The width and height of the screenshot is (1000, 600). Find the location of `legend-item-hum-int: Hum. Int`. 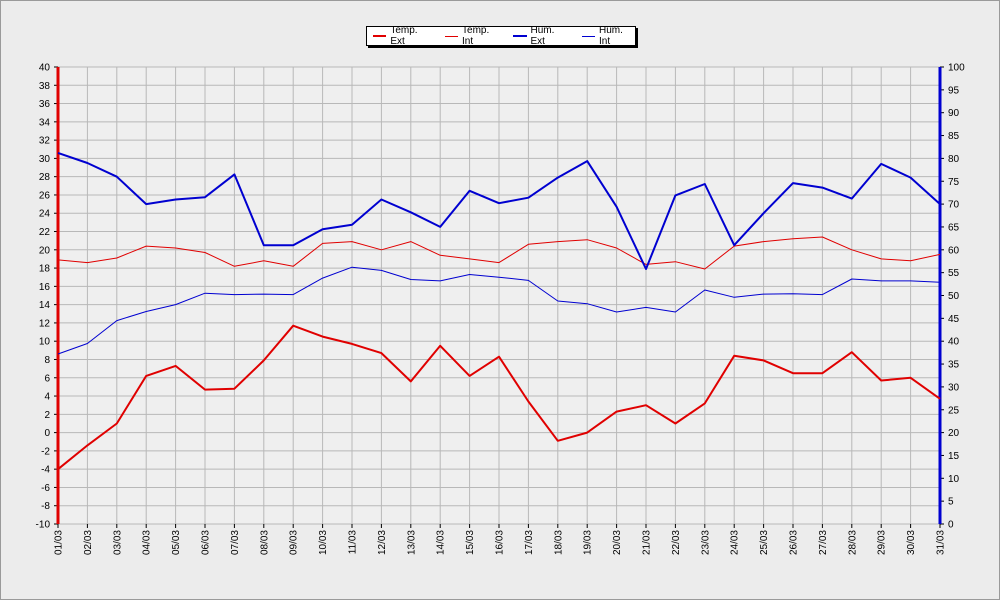

legend-item-hum-int: Hum. Int is located at coordinates (608, 36).